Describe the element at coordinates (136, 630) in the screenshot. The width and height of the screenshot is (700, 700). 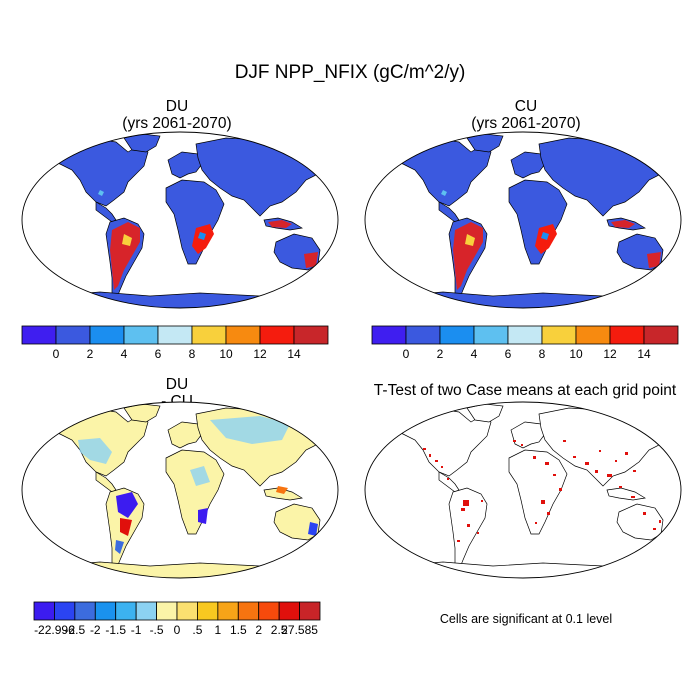
I see `colorbar-tick-label: -1` at that location.